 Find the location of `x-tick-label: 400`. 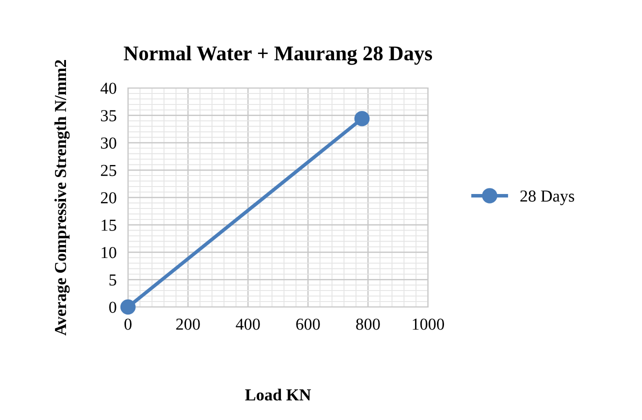

x-tick-label: 400 is located at coordinates (248, 324).